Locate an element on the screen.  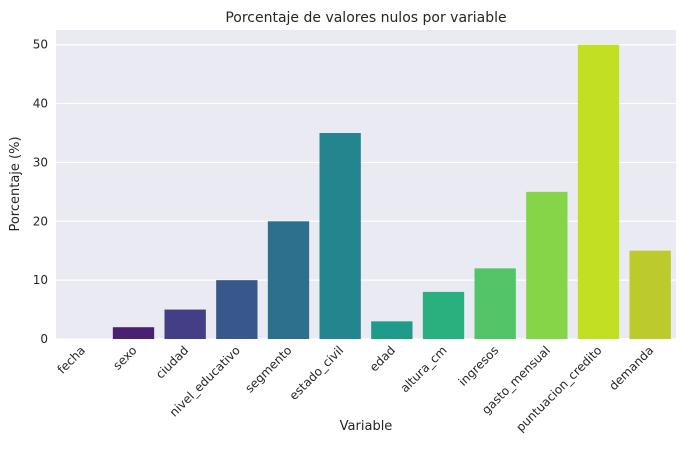
bar-altura-cm is located at coordinates (443, 315).